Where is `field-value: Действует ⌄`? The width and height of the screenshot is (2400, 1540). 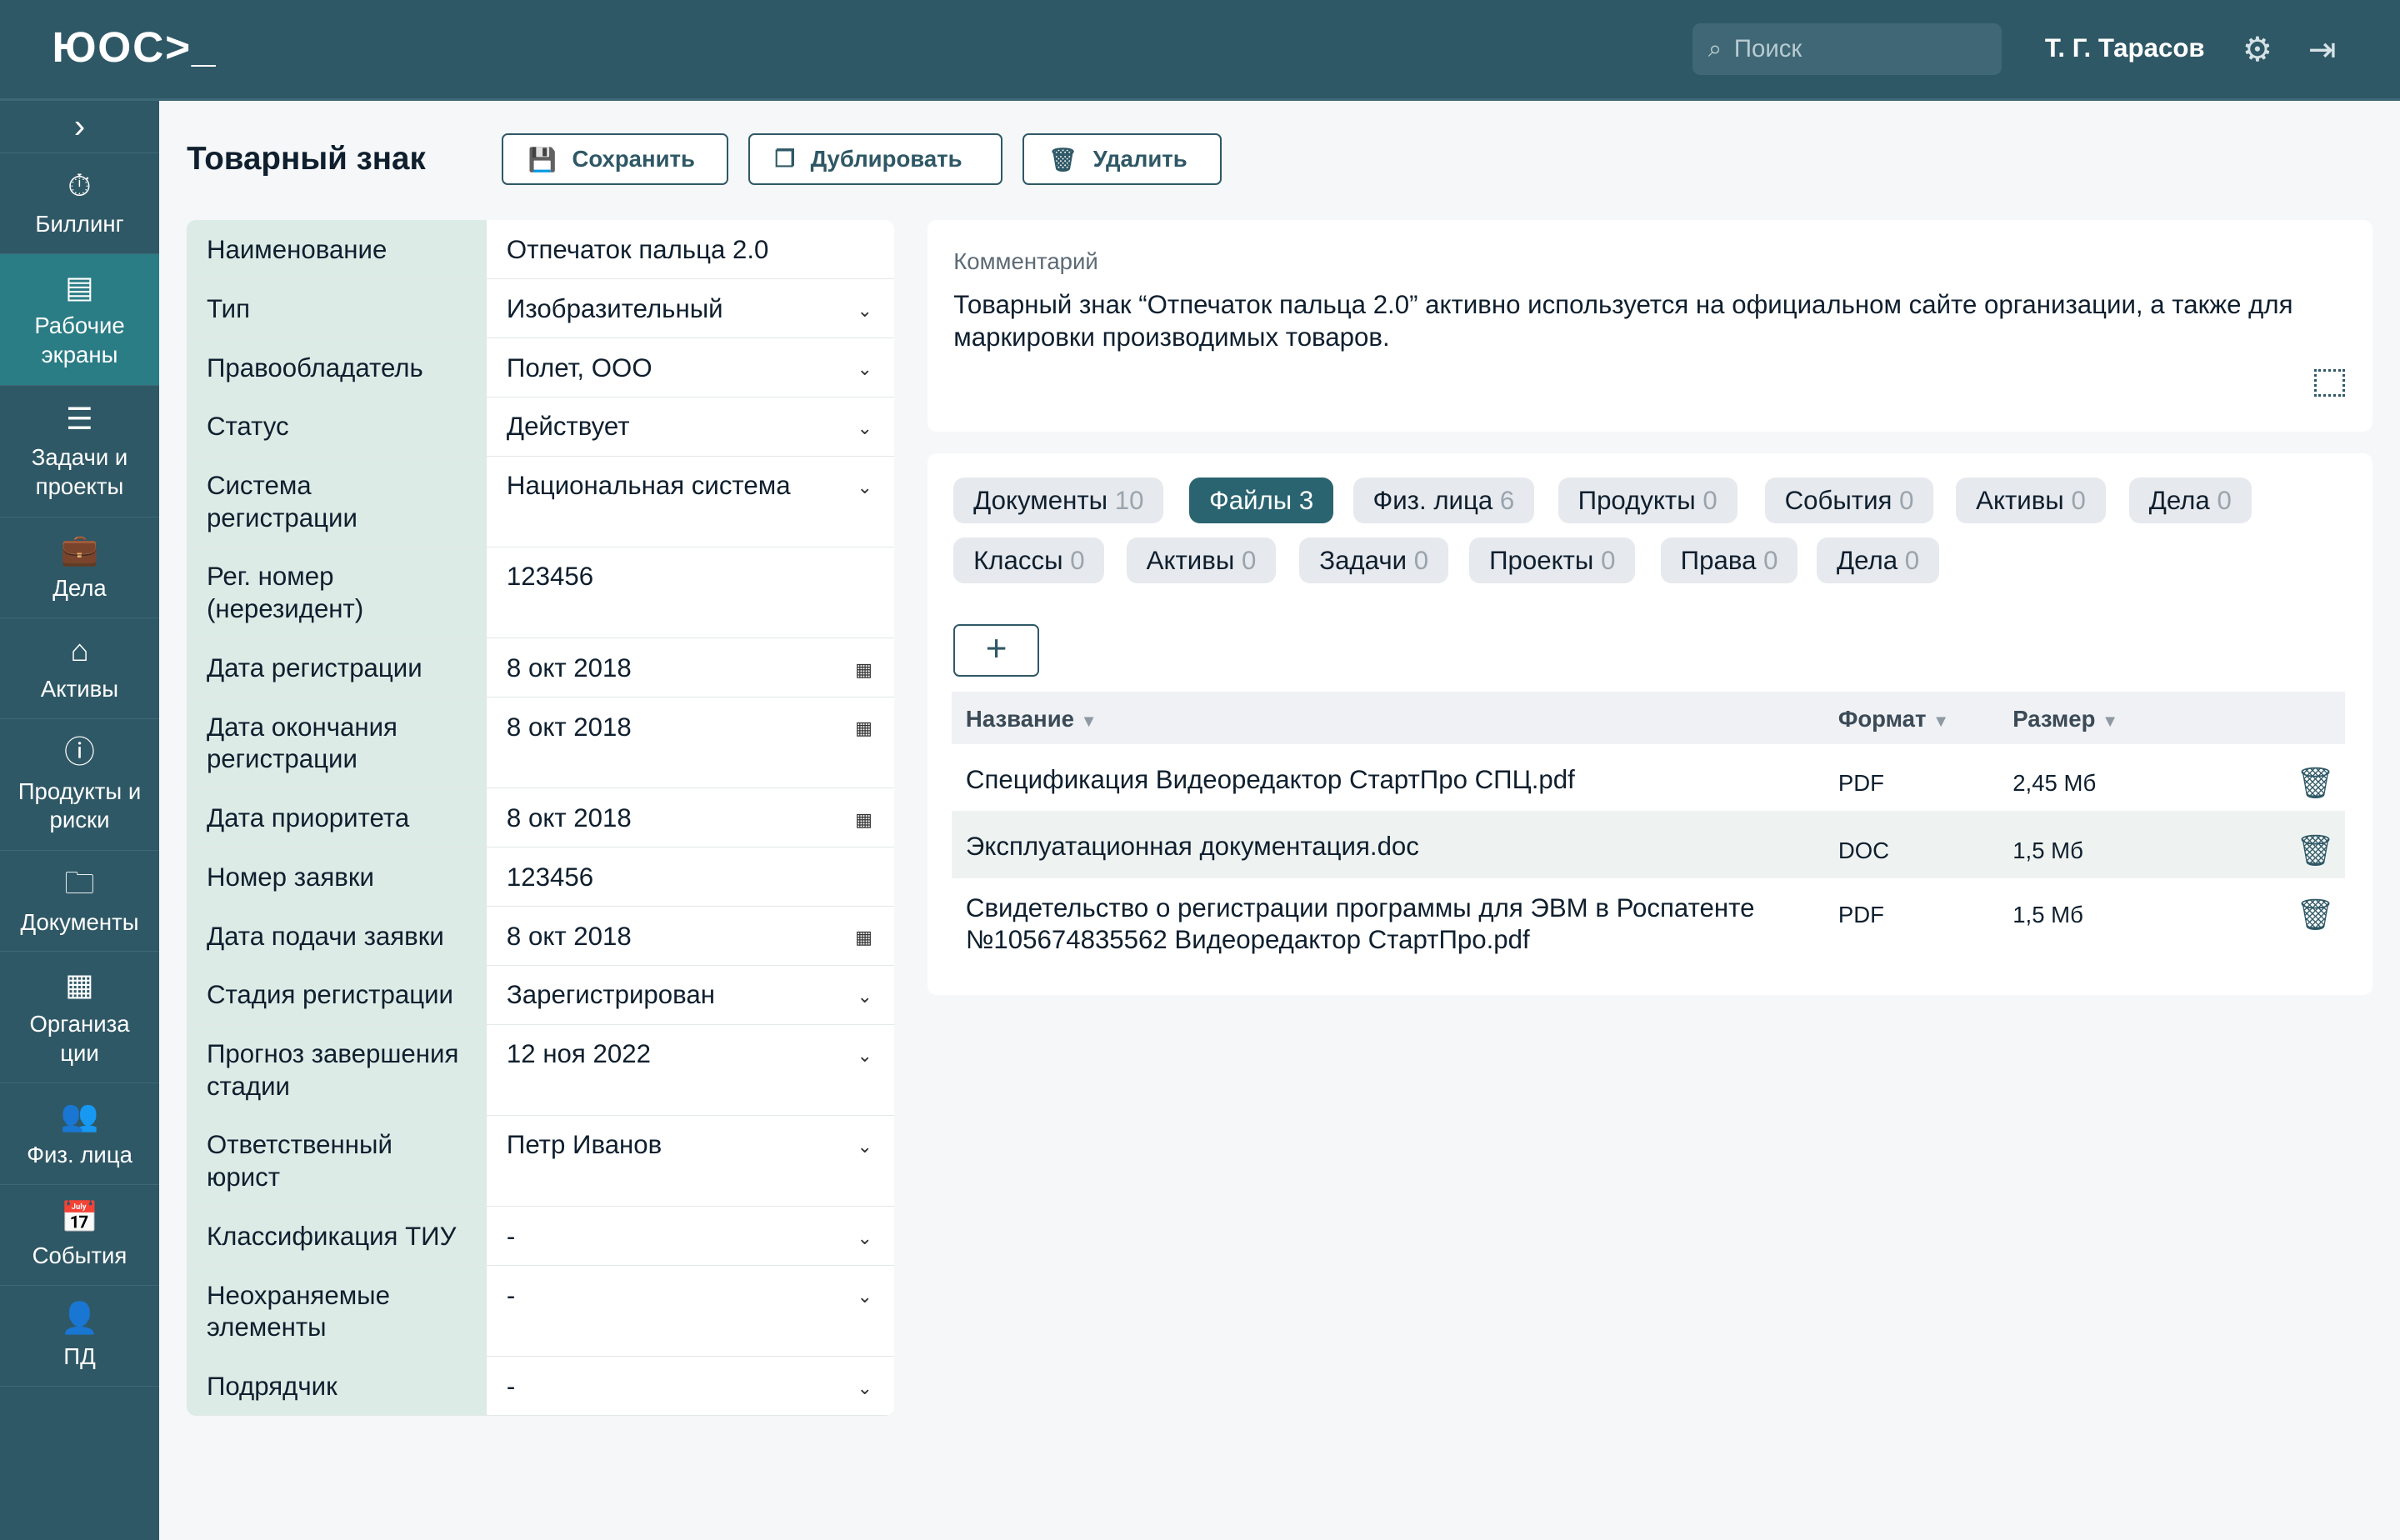
field-value: Действует ⌄ is located at coordinates (690, 427).